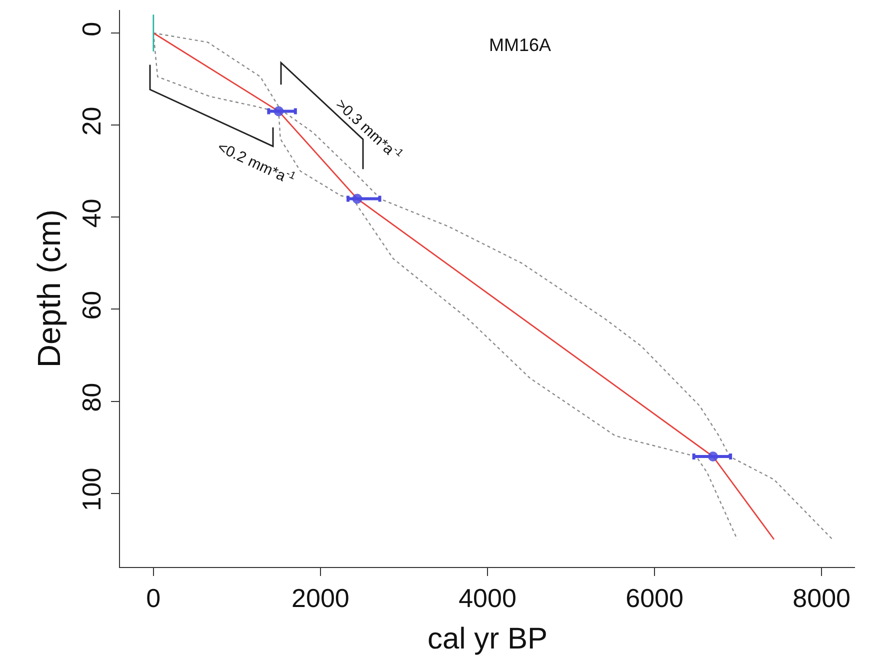 This screenshot has height=659, width=877. What do you see at coordinates (91, 29) in the screenshot?
I see `y-tick-label: 0` at bounding box center [91, 29].